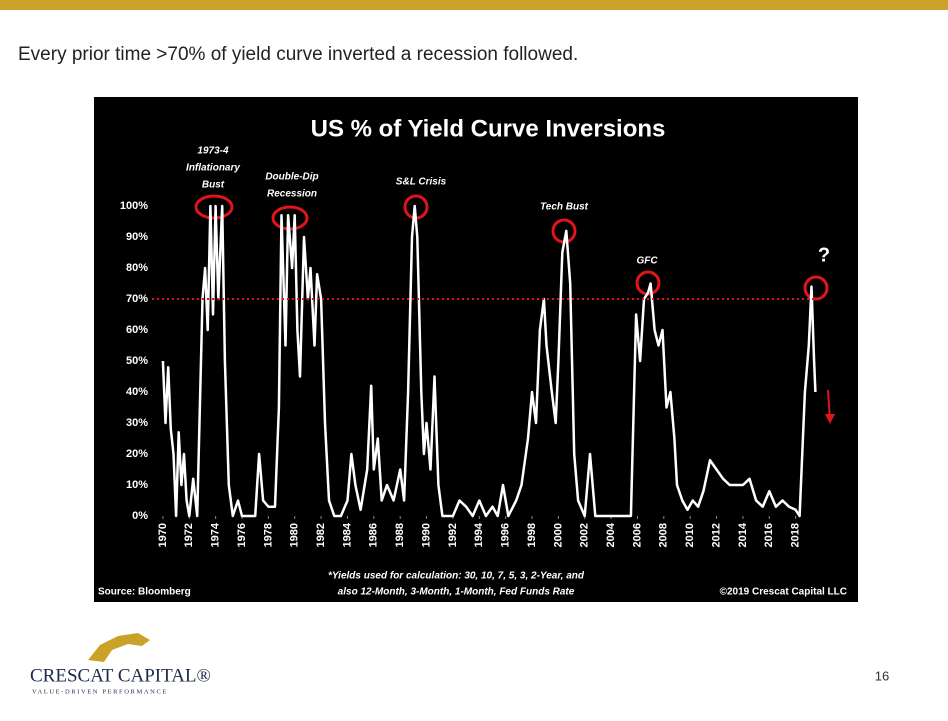 The image size is (948, 721). I want to click on x-tick-label: 1982, so click(321, 535).